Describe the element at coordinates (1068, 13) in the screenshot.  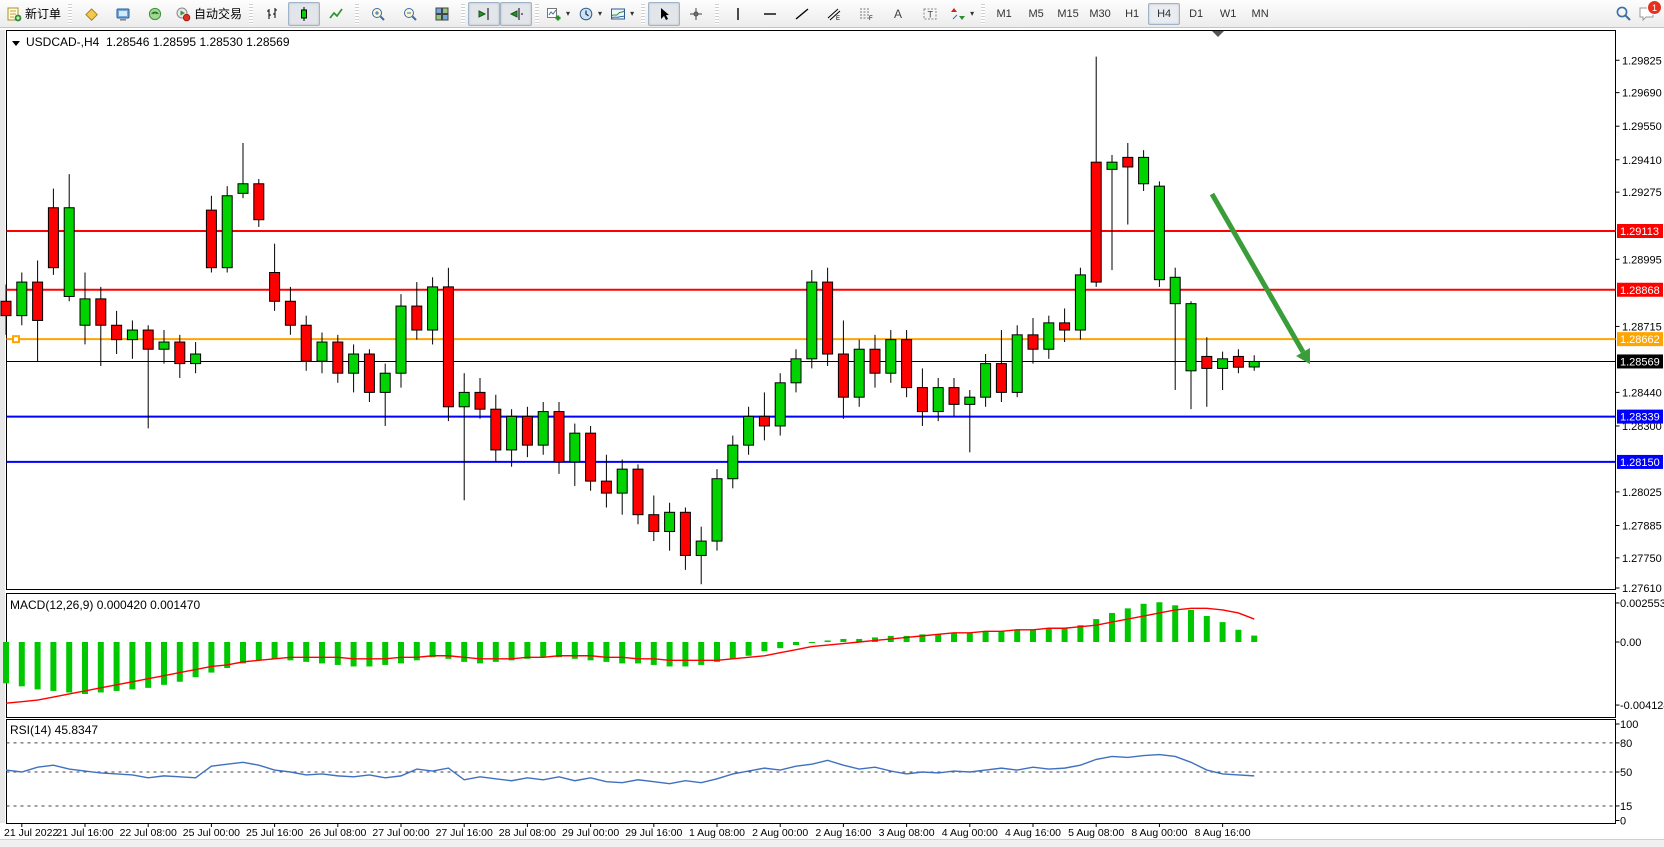
I see `timeframe-m15-button: M15` at that location.